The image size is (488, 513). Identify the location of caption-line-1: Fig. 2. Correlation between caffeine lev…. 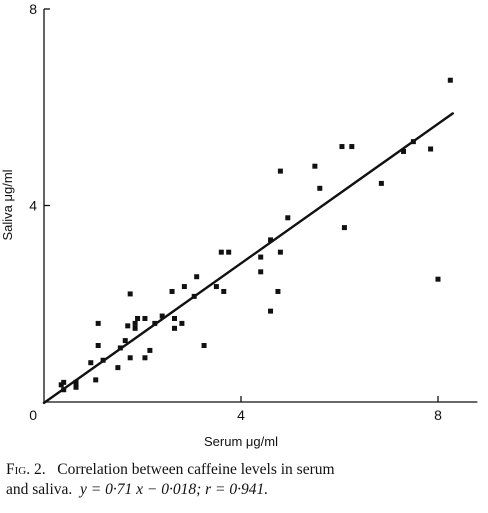
(246, 470).